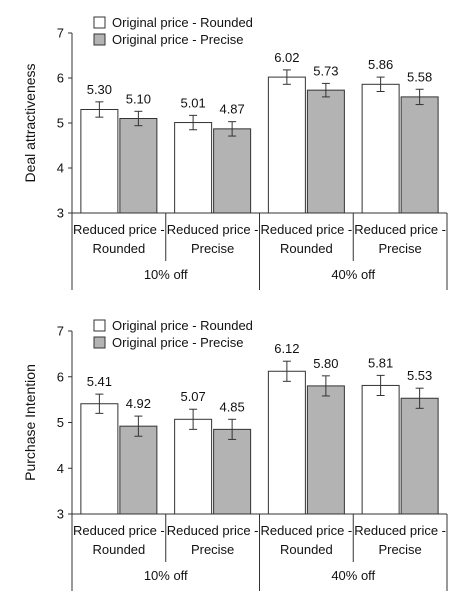  I want to click on data-label: 5.10, so click(138, 98).